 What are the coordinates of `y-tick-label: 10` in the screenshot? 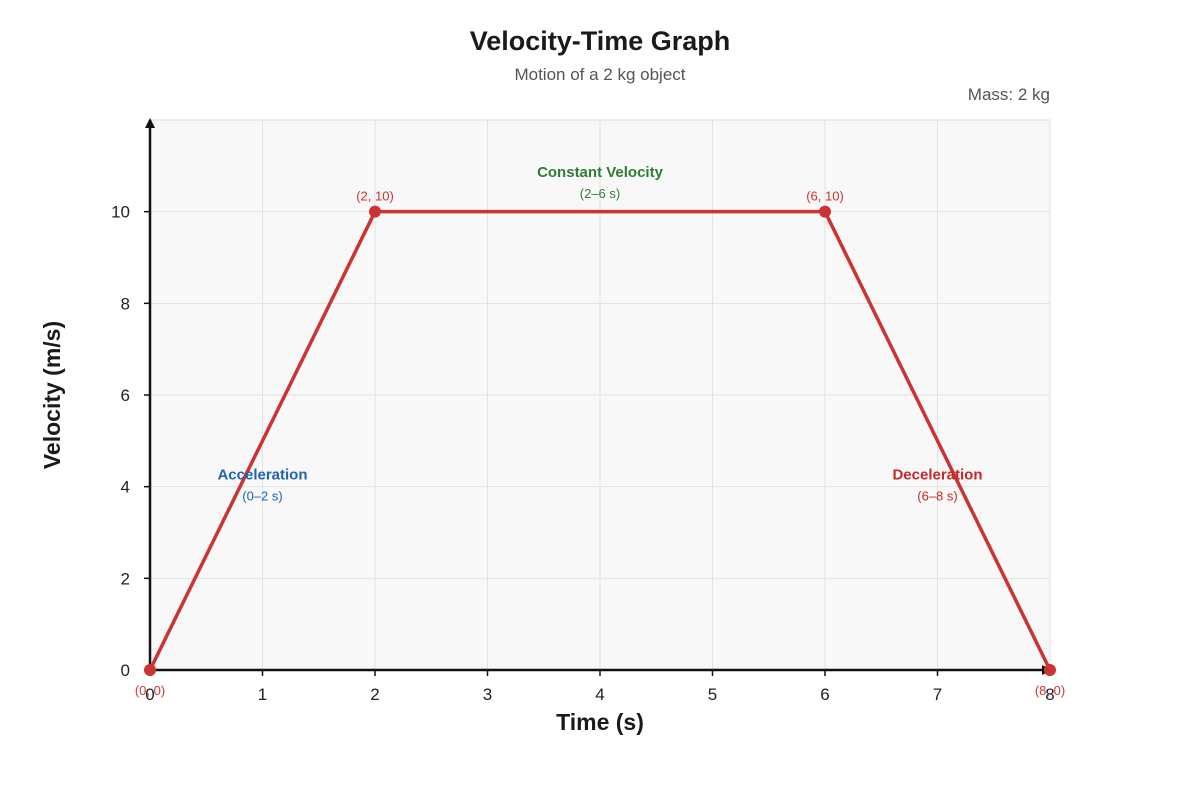 It's located at (120, 212).